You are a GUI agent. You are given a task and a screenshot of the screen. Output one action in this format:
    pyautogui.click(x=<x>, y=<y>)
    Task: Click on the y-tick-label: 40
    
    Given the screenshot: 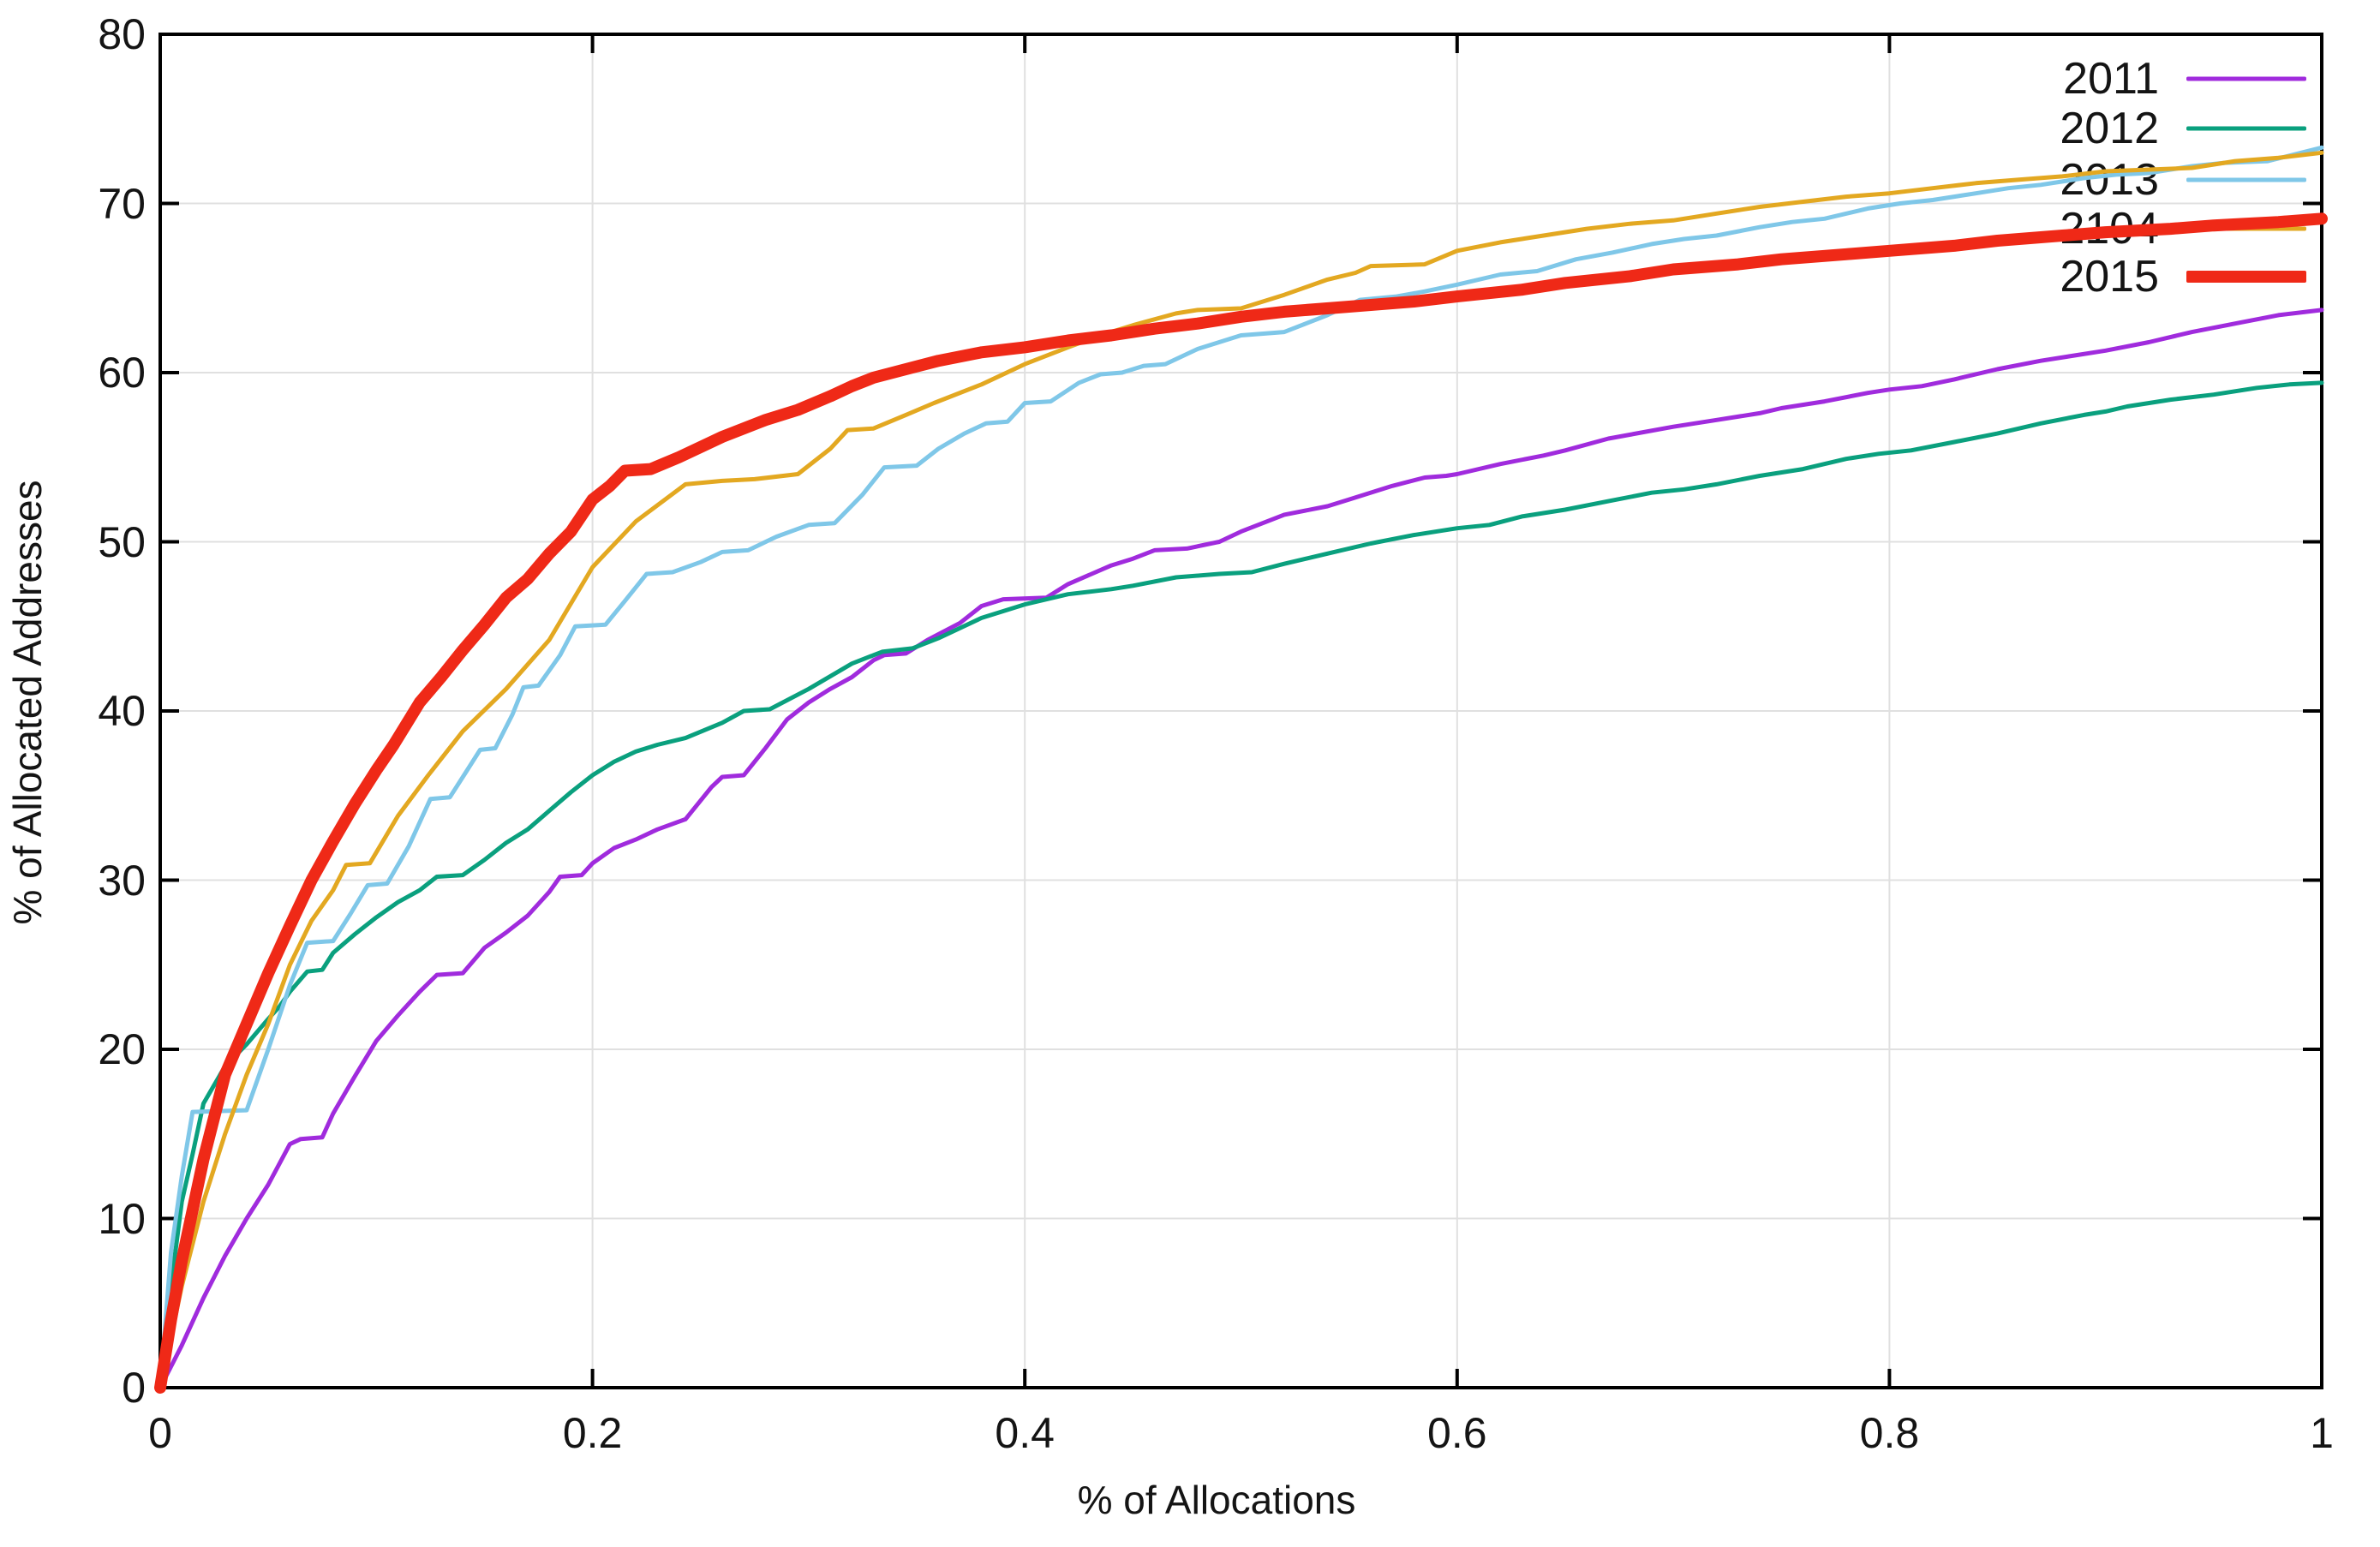 What is the action you would take?
    pyautogui.click(x=122, y=711)
    